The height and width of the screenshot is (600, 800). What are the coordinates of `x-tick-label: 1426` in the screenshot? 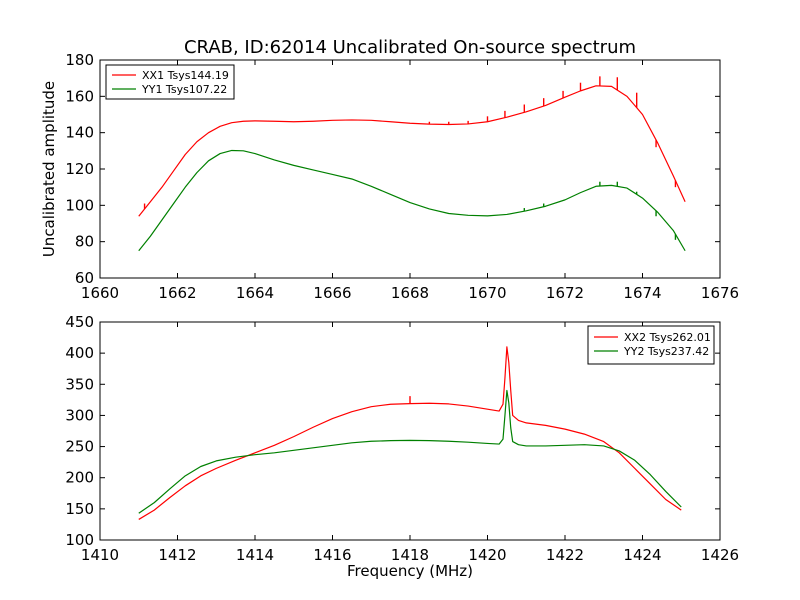 It's located at (720, 555).